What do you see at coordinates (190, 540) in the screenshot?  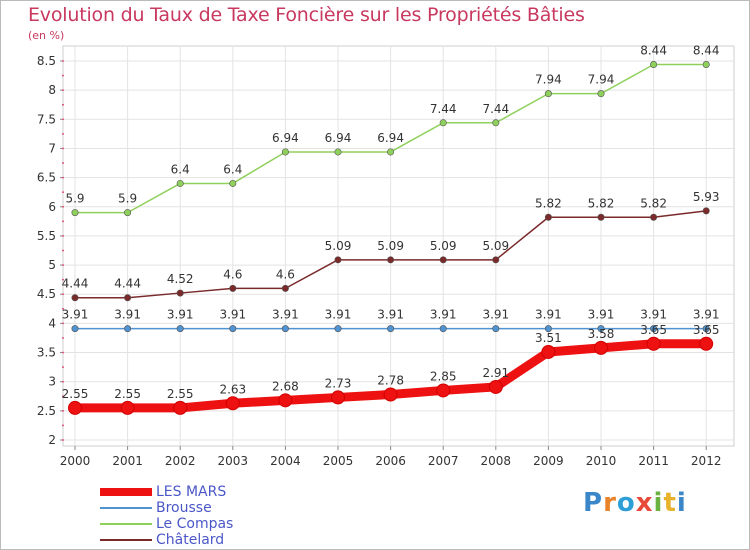 I see `legend-label-chatelard: Châtelard` at bounding box center [190, 540].